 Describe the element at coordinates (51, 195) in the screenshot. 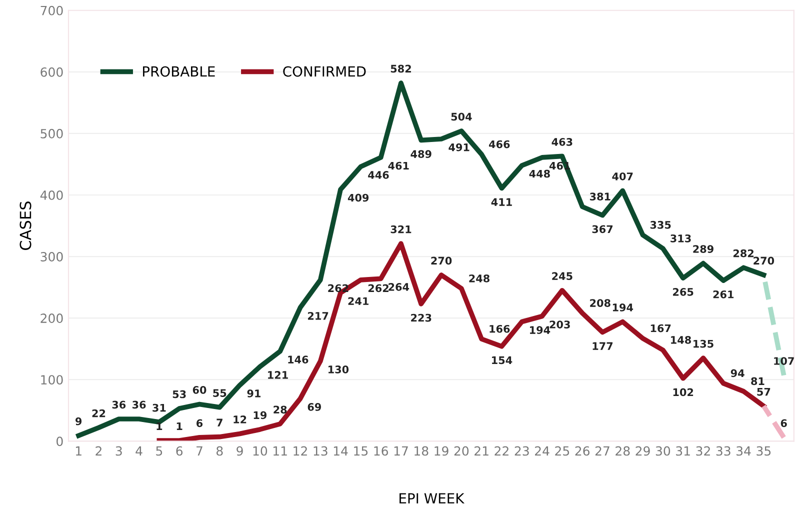

I see `y-tick-label: 400` at that location.